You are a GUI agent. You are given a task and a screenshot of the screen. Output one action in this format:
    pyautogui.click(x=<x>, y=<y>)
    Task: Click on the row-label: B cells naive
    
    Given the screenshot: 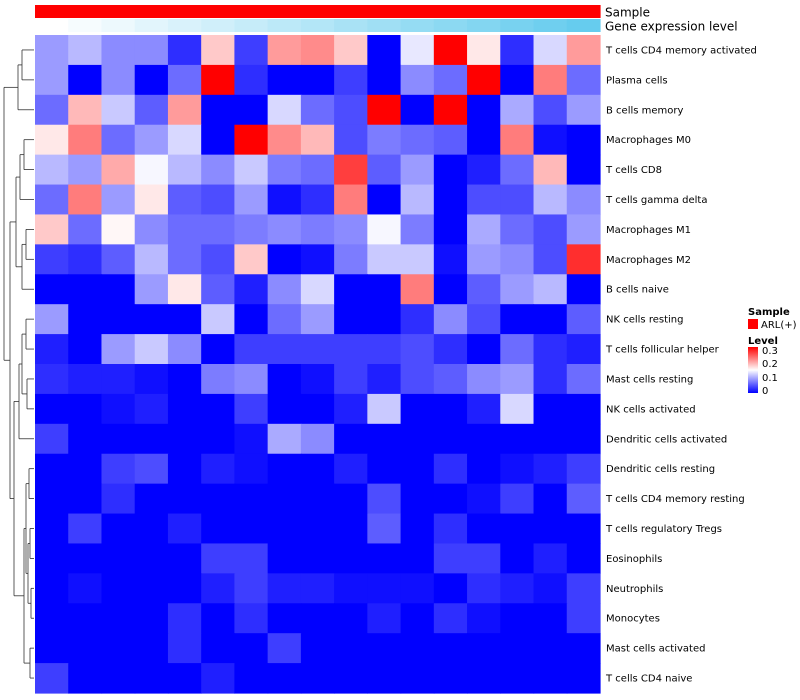 What is the action you would take?
    pyautogui.click(x=637, y=290)
    